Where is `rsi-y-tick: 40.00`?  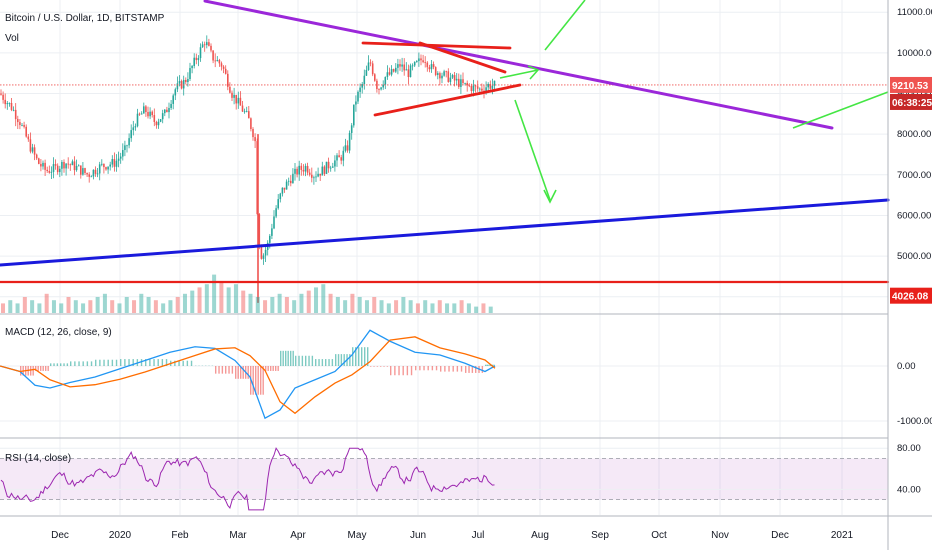
rsi-y-tick: 40.00 is located at coordinates (909, 489).